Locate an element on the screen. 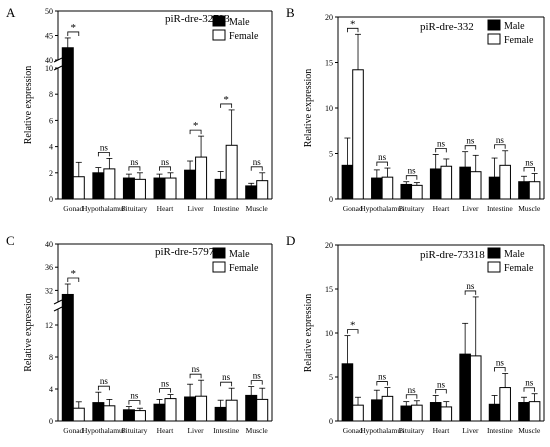 The image size is (550, 447). x-tick-label: Intestine is located at coordinates (500, 208).